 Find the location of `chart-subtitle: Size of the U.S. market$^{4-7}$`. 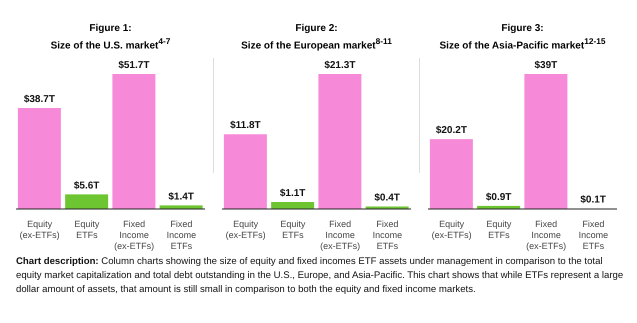

chart-subtitle: Size of the U.S. market$^{4-7}$ is located at coordinates (111, 43).